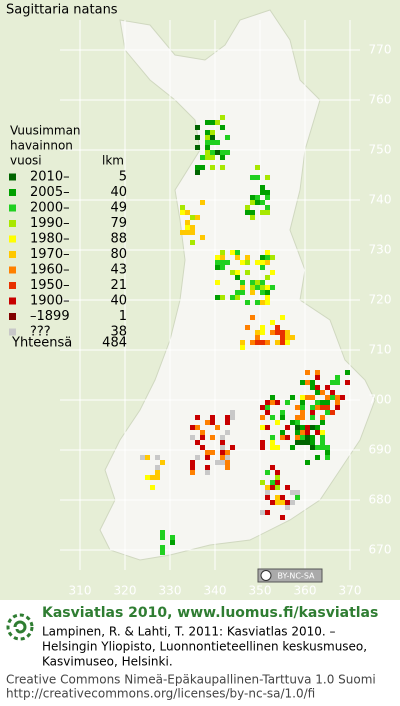  What do you see at coordinates (80, 591) in the screenshot?
I see `easting-label: 310` at bounding box center [80, 591].